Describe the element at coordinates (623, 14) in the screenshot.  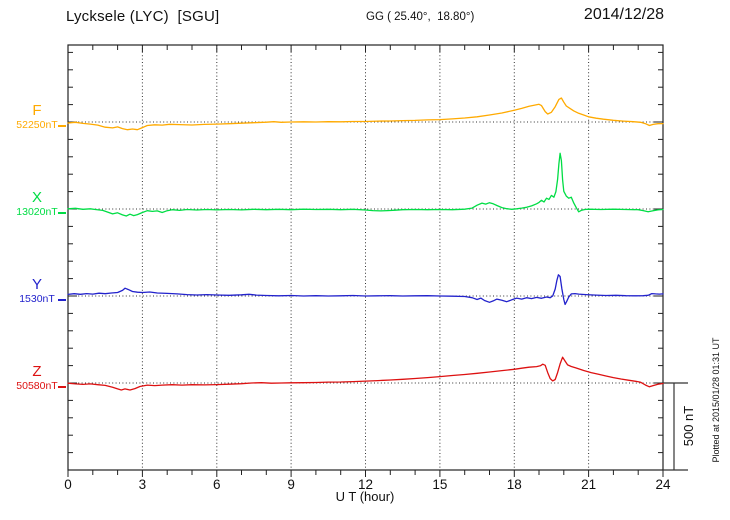
I see `plot-date: 2014/12/28` at that location.